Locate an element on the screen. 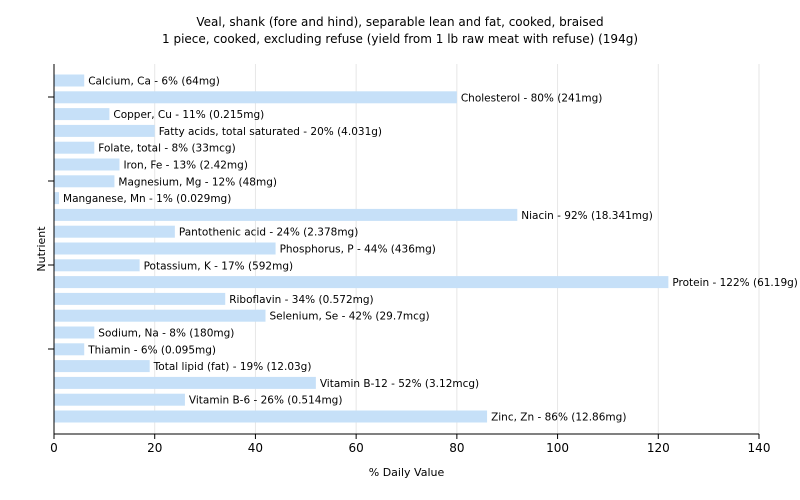  bar-label-8: Niacin - 92% (18.341mg) is located at coordinates (587, 216).